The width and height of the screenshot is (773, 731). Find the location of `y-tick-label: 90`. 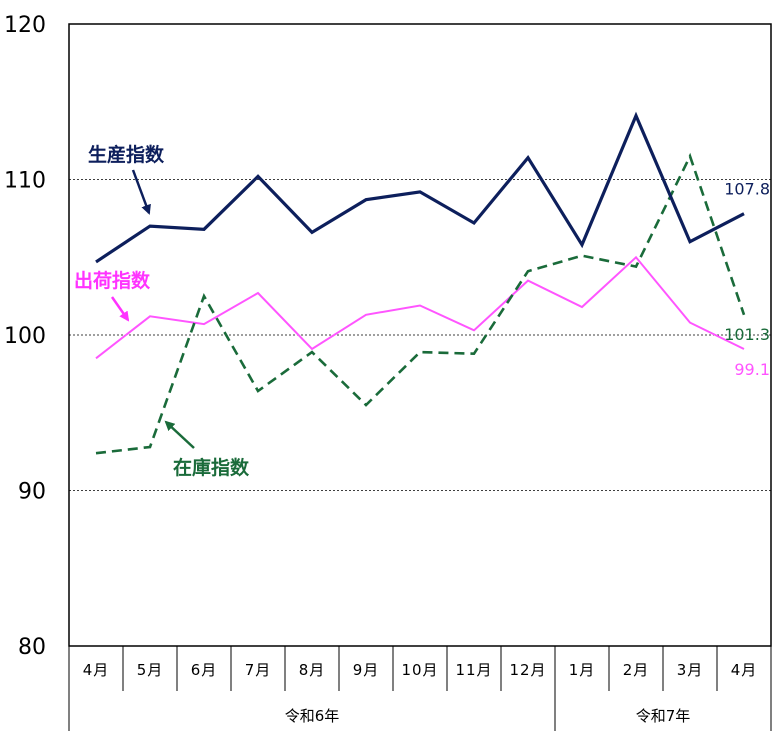

y-tick-label: 90 is located at coordinates (32, 492).